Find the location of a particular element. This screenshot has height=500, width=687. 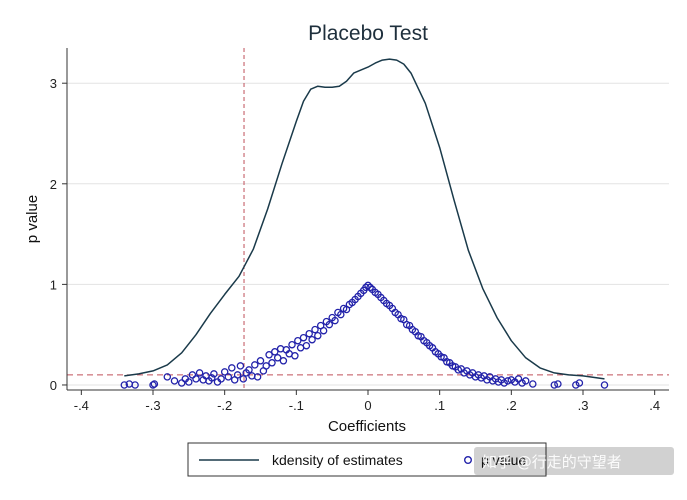

x-tick-label: .2 is located at coordinates (511, 405).